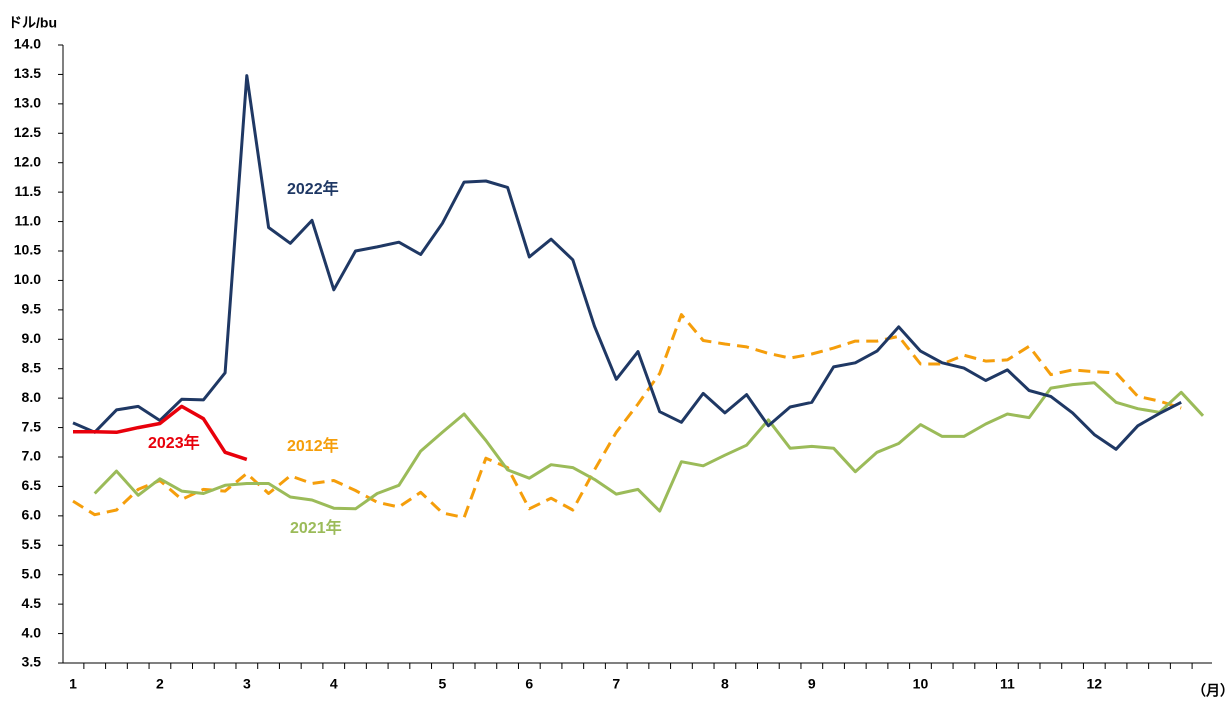 This screenshot has height=702, width=1231. I want to click on y-tick-label: 12.0, so click(27, 161).